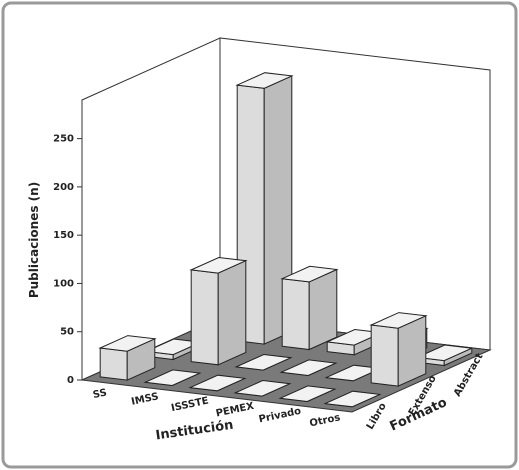  What do you see at coordinates (63, 235) in the screenshot?
I see `y-tick-label: 150` at bounding box center [63, 235].